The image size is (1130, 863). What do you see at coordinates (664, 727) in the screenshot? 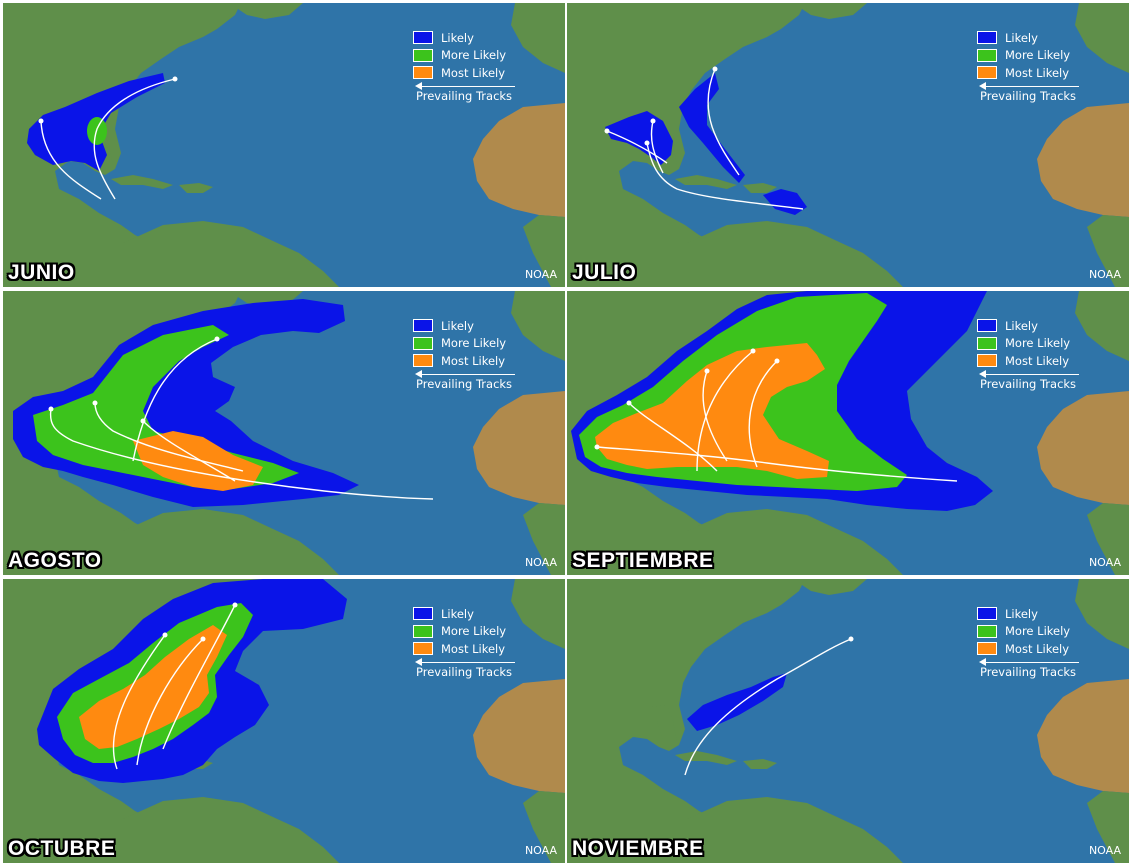
I see `florida-land` at bounding box center [664, 727].